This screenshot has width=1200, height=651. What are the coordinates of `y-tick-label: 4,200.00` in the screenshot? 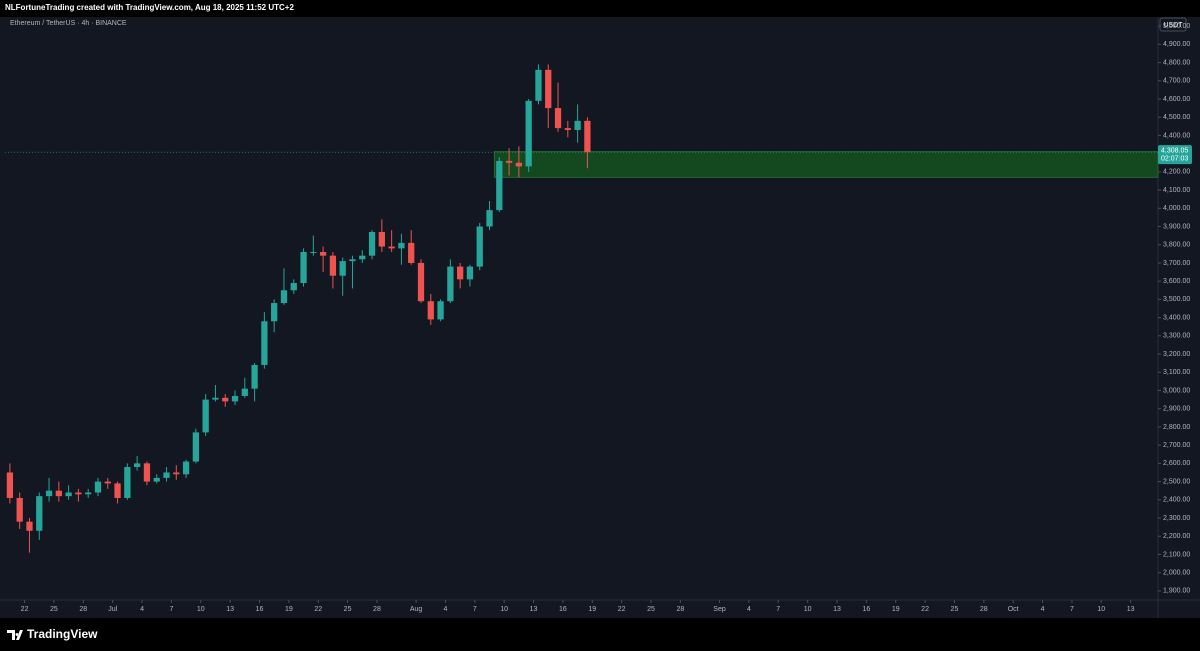 It's located at (1176, 172).